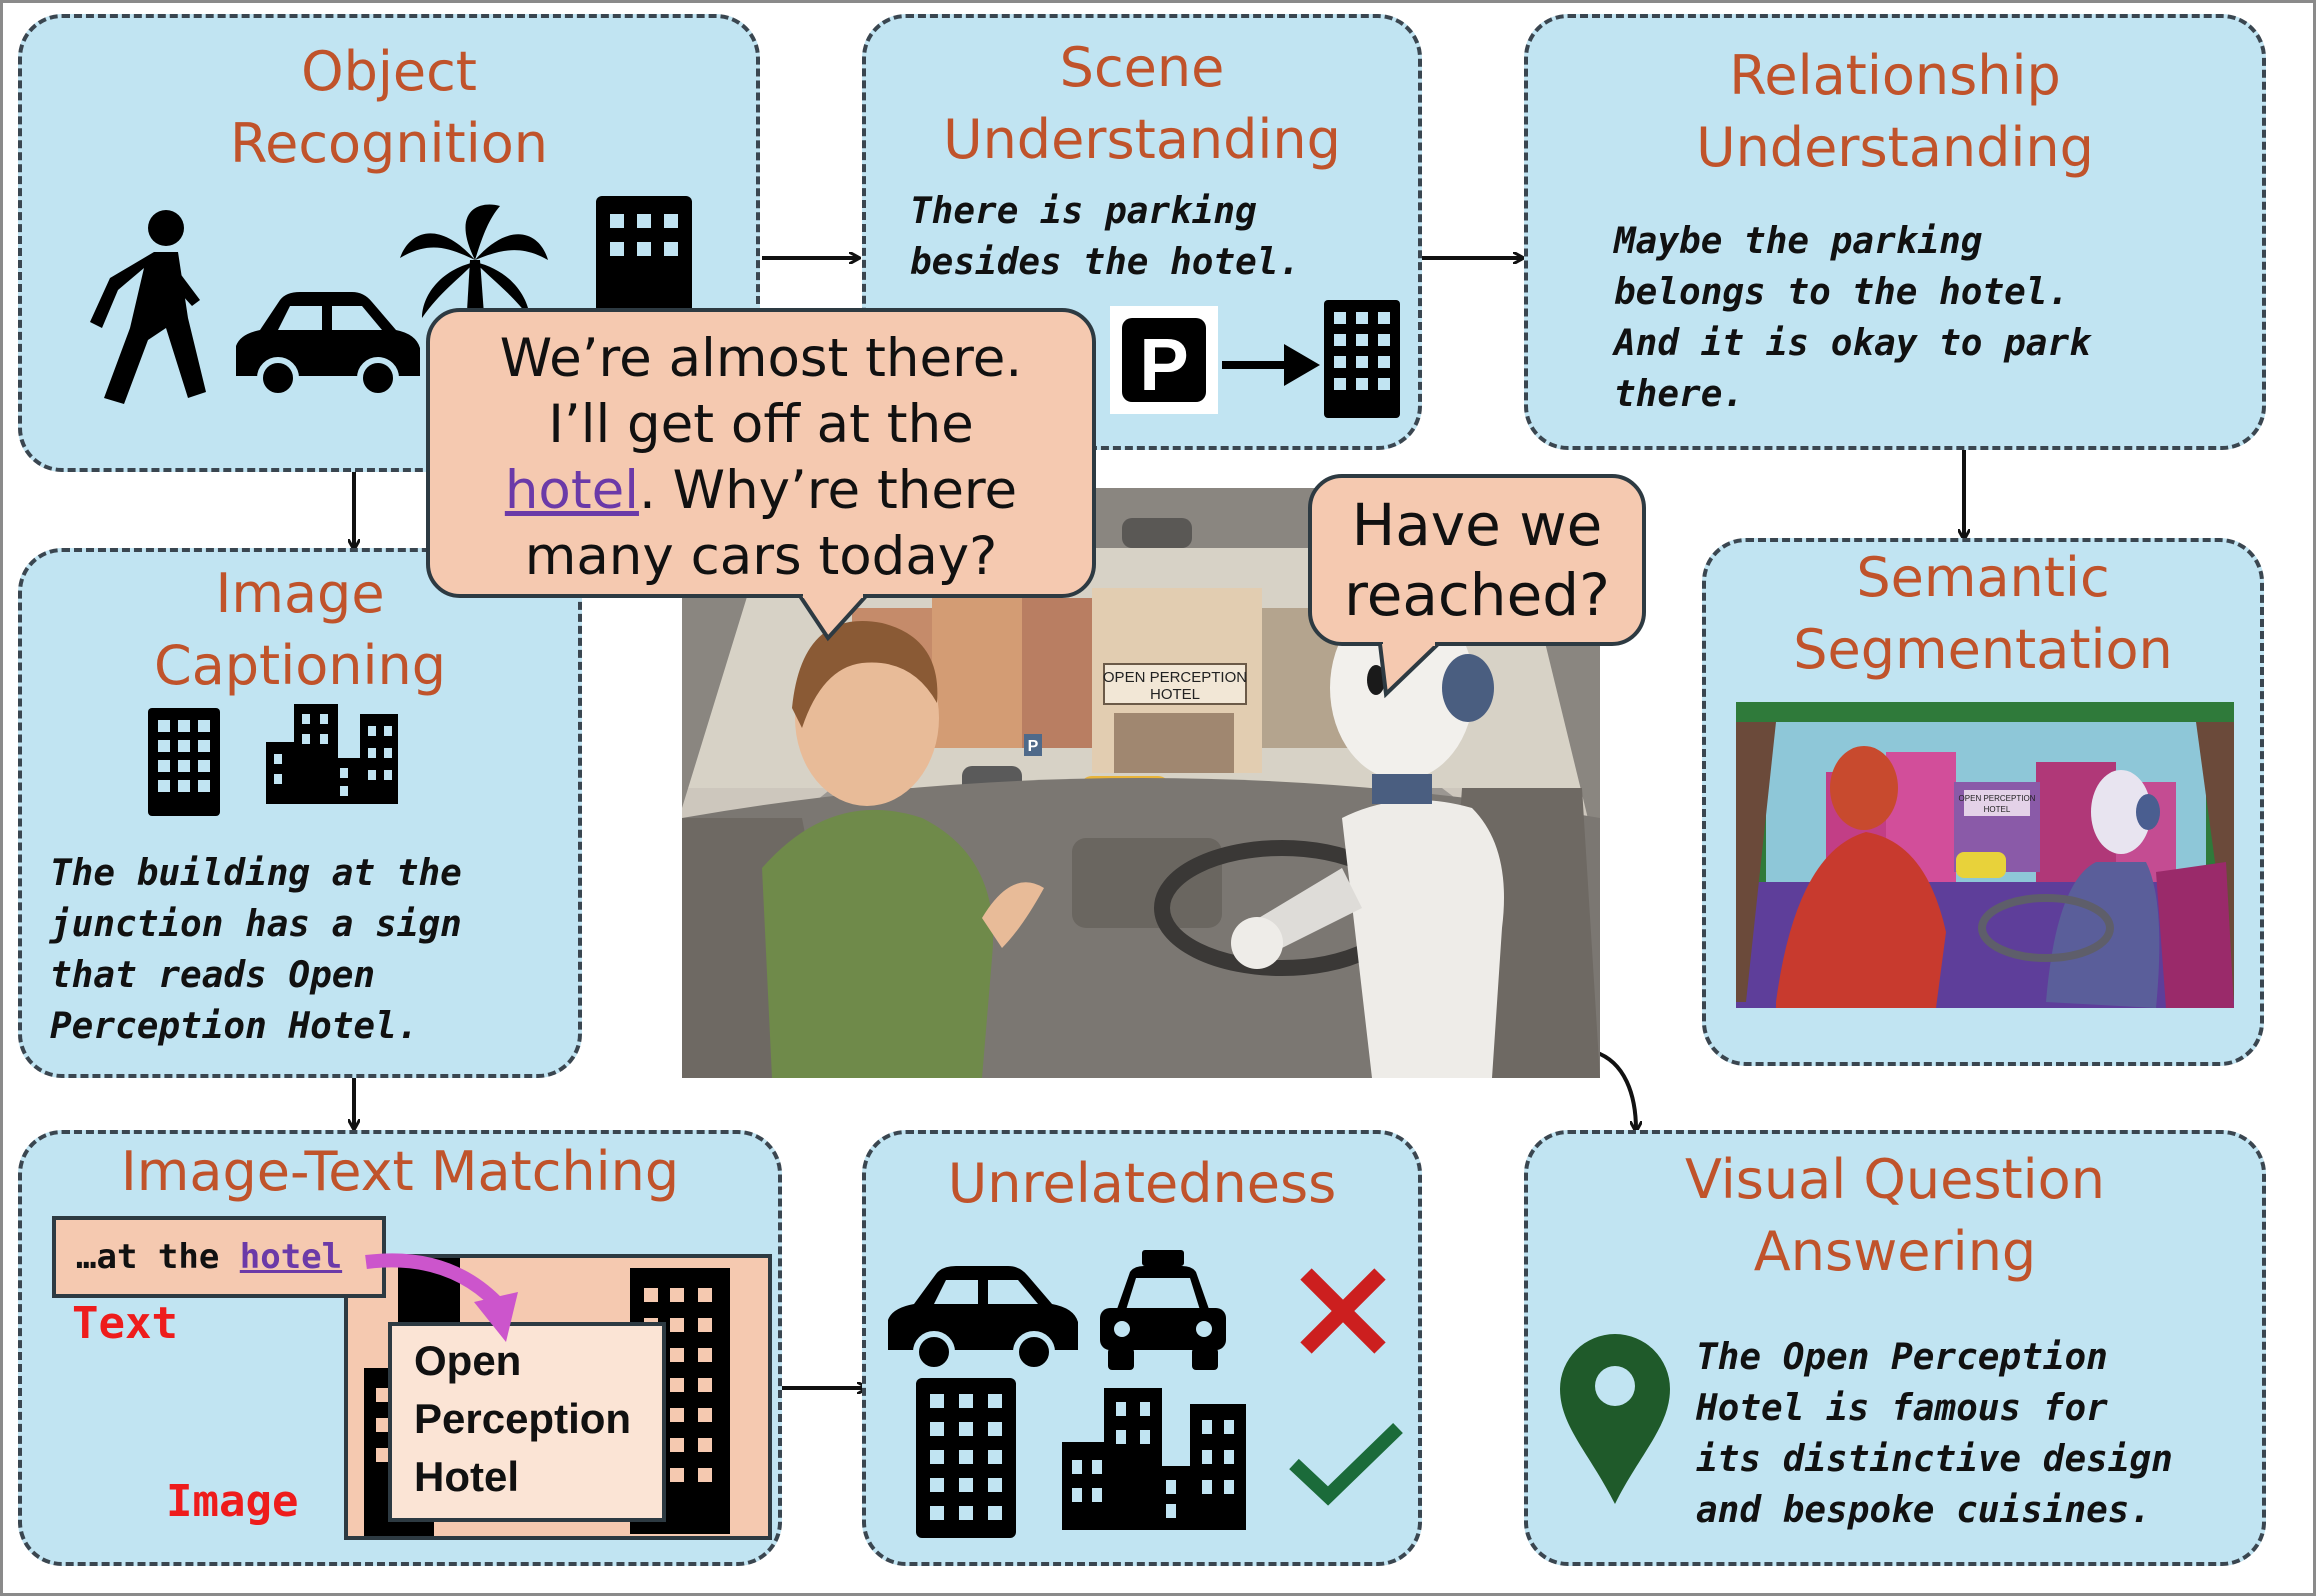 This screenshot has width=2316, height=1596. What do you see at coordinates (1175, 694) in the screenshot?
I see `hotel-sign-line2: HOTEL` at bounding box center [1175, 694].